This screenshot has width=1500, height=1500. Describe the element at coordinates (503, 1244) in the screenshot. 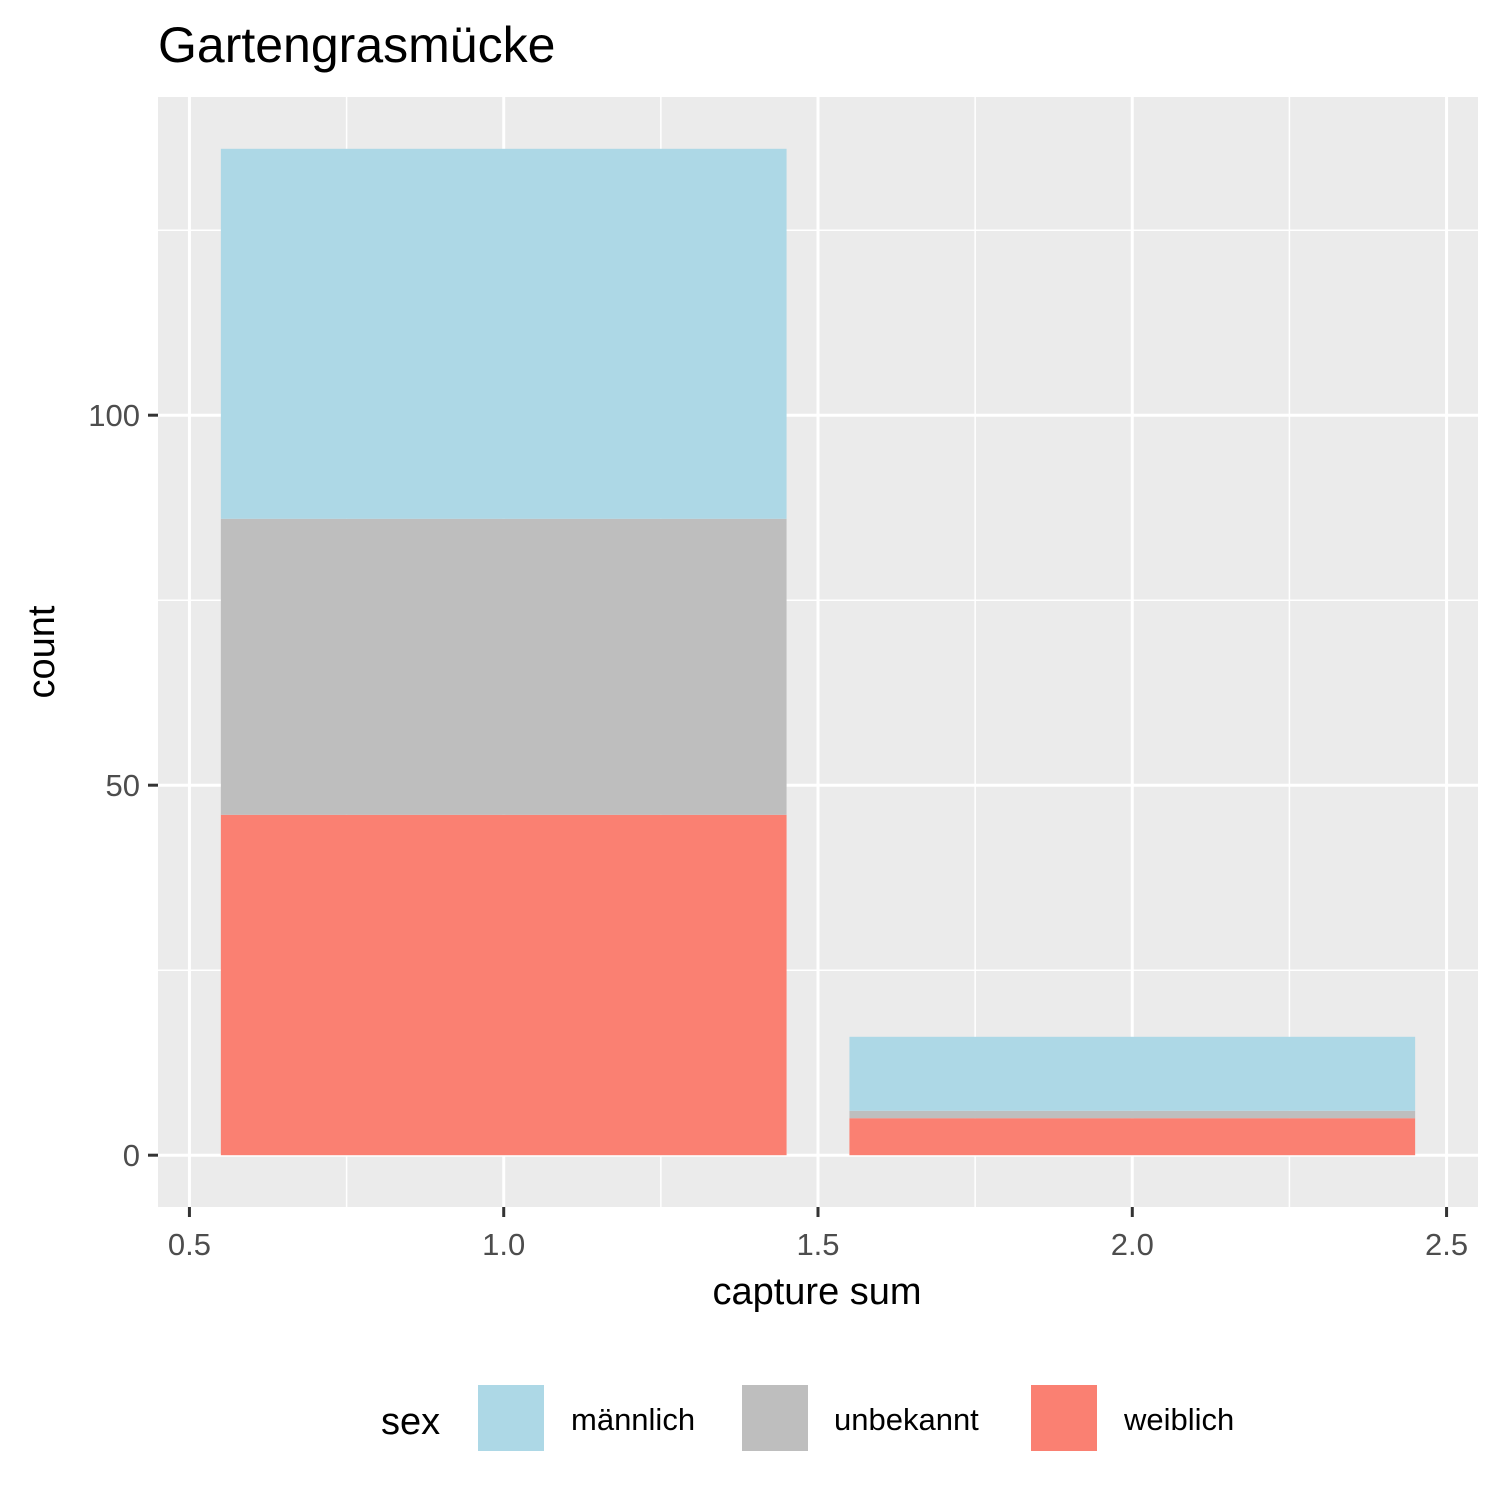

I see `x-tick-label: 1.0` at that location.